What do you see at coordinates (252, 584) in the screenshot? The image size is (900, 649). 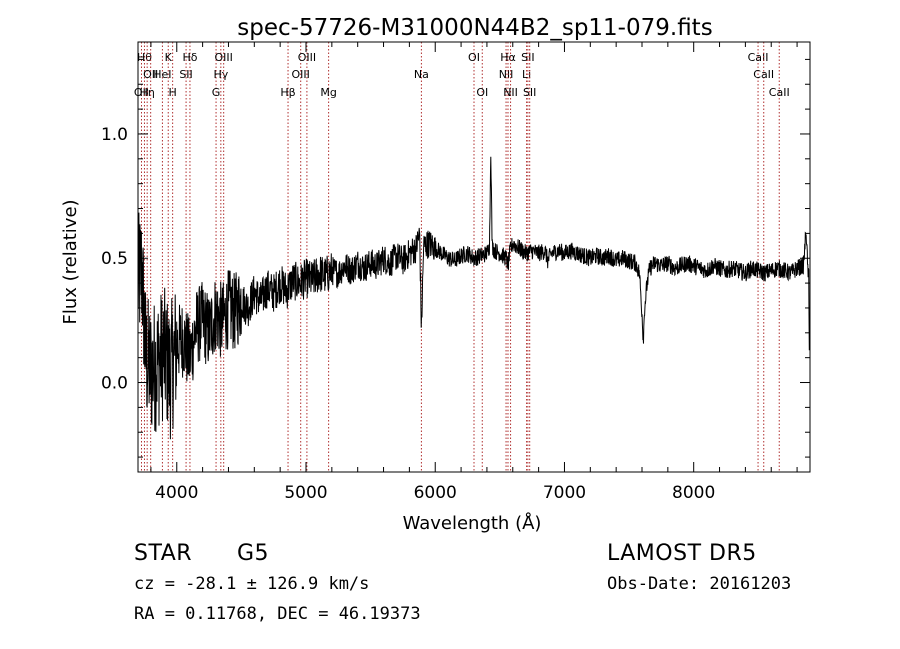 I see `redshift-readout: cz = -28.1 ± 126.9 km/s` at bounding box center [252, 584].